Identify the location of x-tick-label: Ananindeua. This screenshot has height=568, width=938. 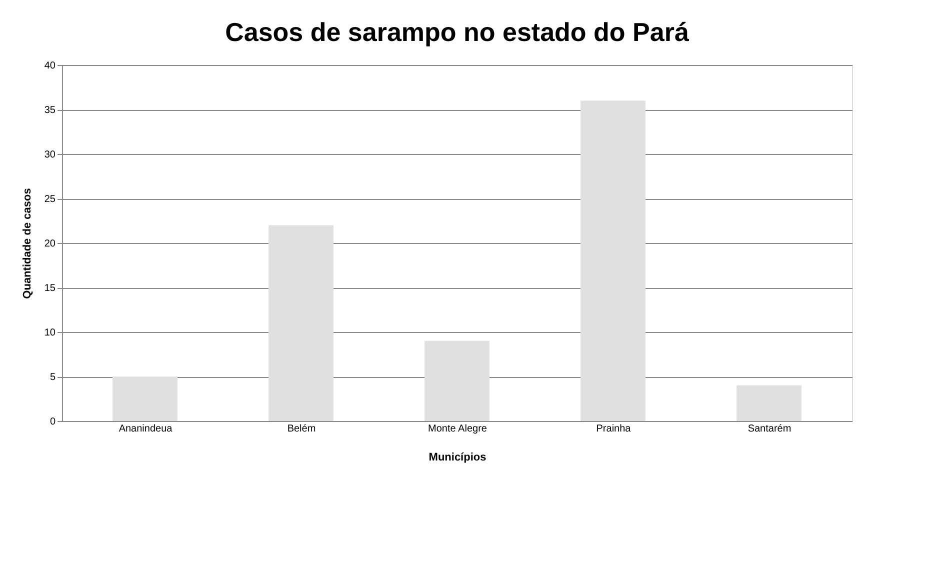
(145, 429).